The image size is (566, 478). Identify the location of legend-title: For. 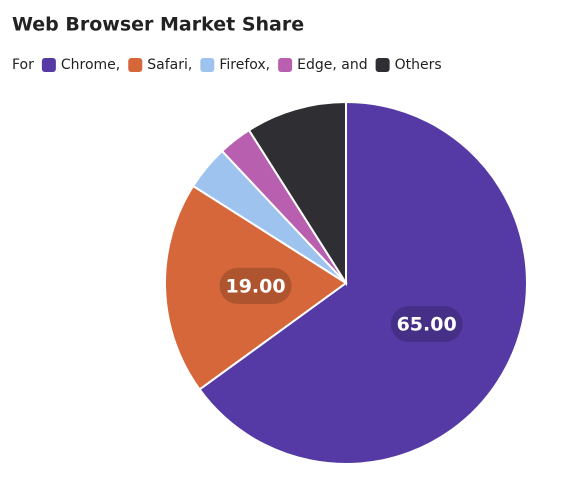
(23, 65).